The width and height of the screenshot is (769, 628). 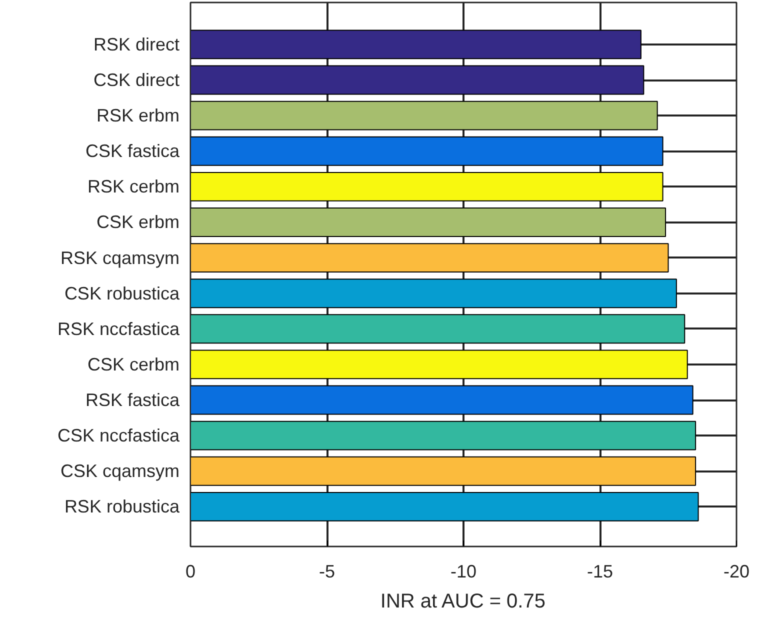 What do you see at coordinates (118, 436) in the screenshot?
I see `y-tick-label: CSK nccfastica` at bounding box center [118, 436].